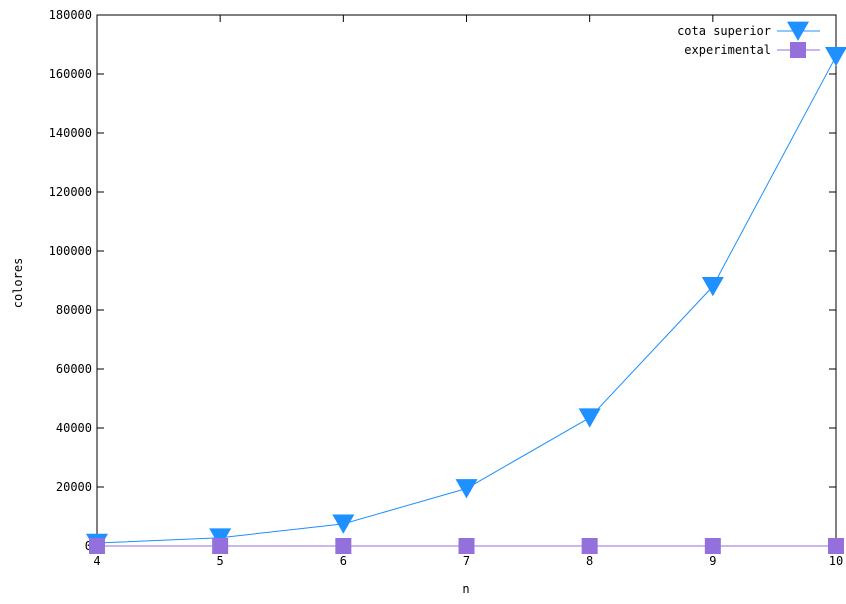 The width and height of the screenshot is (846, 604). Describe the element at coordinates (465, 589) in the screenshot. I see `x-axis-label: n` at that location.